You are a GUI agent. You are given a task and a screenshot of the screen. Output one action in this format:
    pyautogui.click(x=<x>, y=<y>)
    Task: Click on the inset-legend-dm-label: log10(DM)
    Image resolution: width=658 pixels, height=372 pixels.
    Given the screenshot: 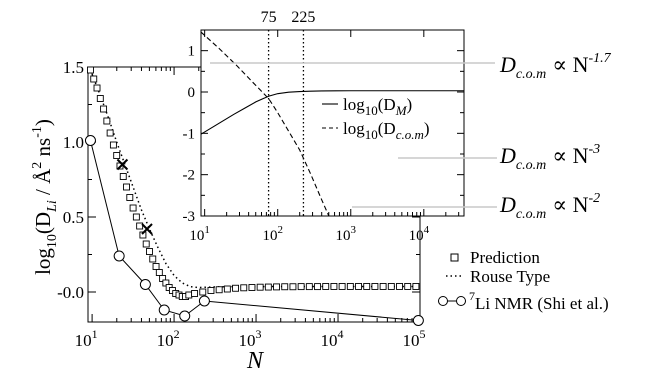 What is the action you would take?
    pyautogui.click(x=377, y=106)
    